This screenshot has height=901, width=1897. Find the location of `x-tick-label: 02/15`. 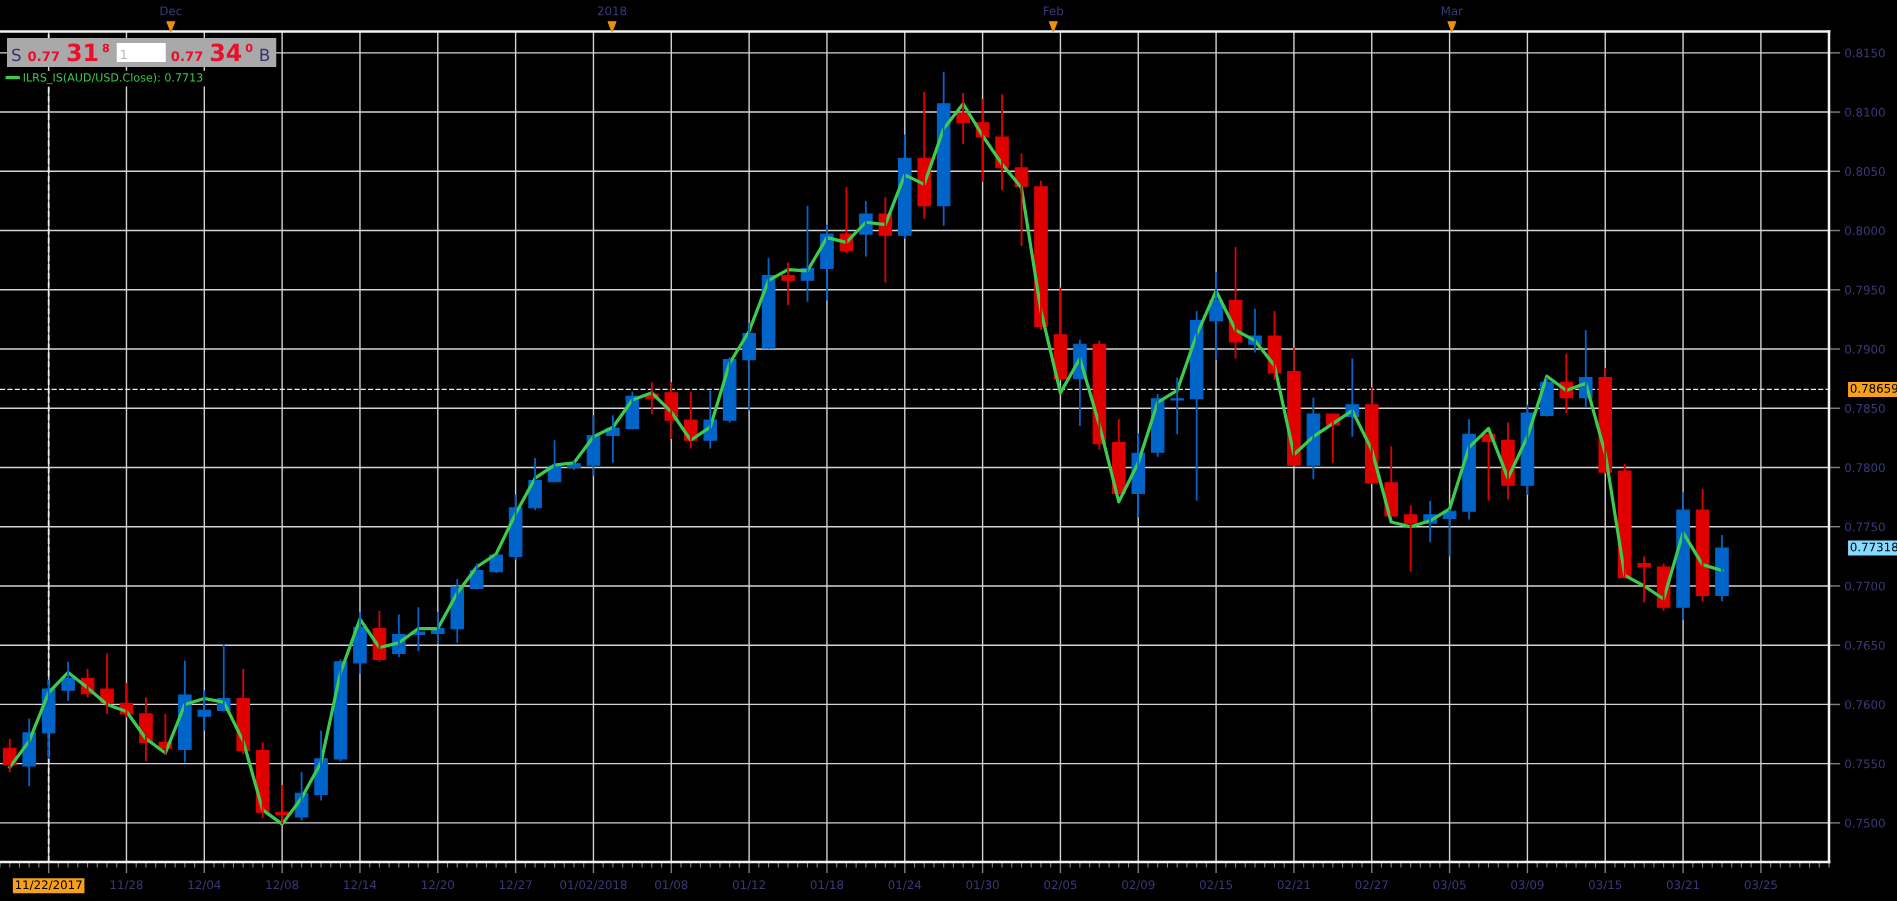

x-tick-label: 02/15 is located at coordinates (1216, 885).